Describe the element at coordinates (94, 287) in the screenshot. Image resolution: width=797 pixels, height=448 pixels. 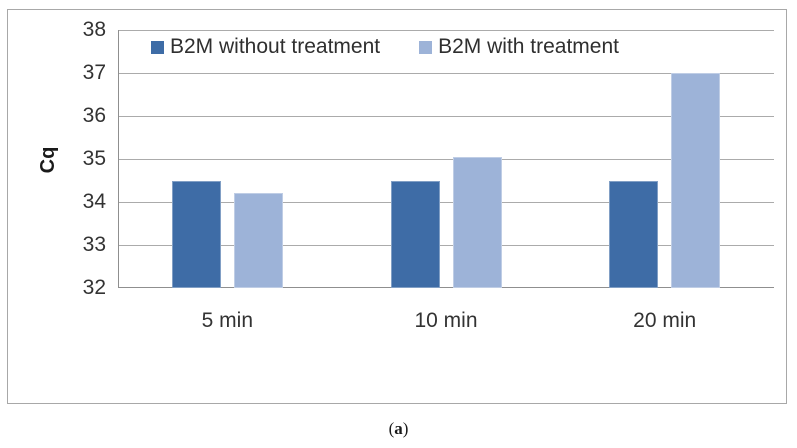
I see `y-tick-label: 32` at that location.